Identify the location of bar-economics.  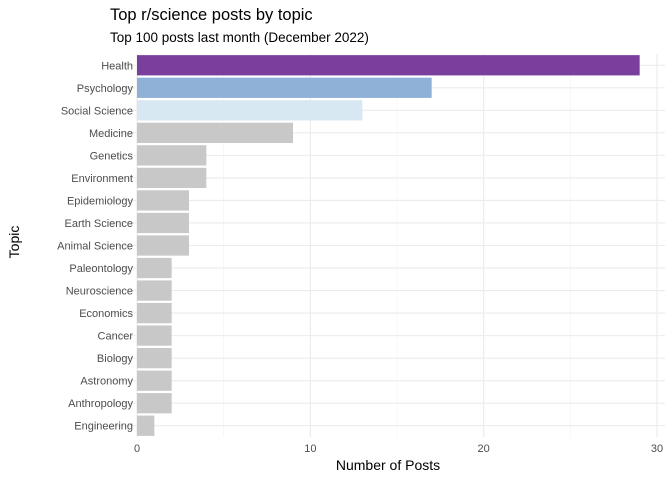
(154, 313).